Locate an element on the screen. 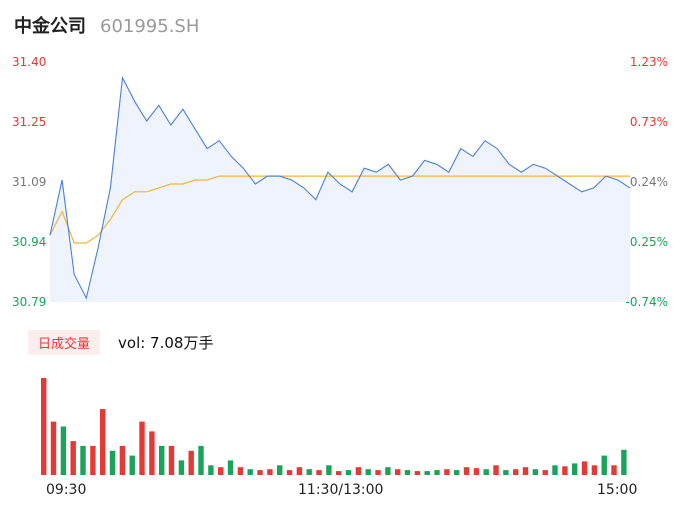 The width and height of the screenshot is (686, 524). y-tick-right-4: -0.74% is located at coordinates (646, 302).